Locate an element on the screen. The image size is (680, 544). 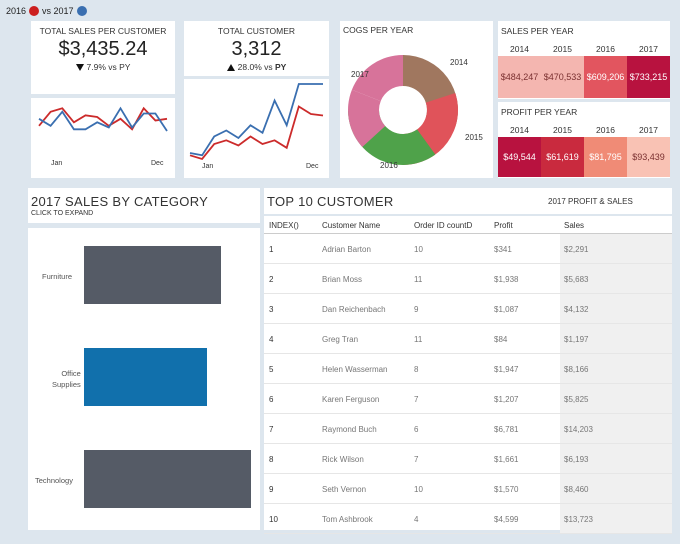
kpi-customer-value: 3,312 is located at coordinates (256, 49).